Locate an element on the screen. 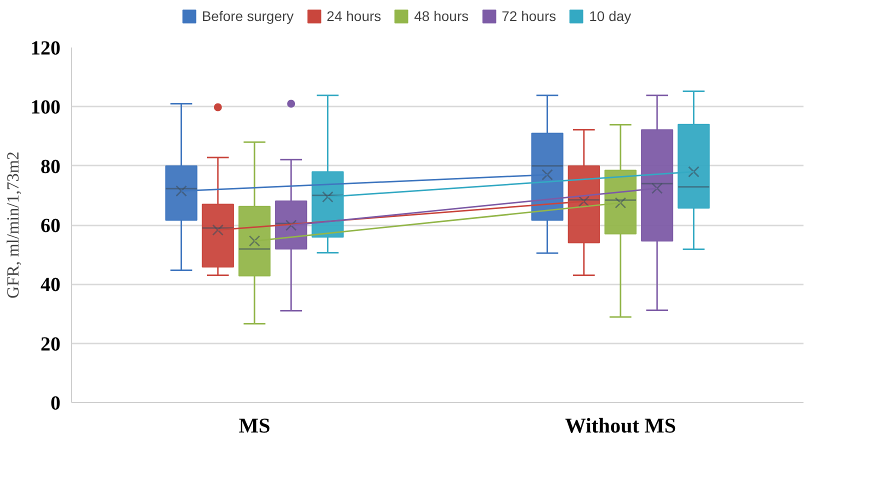 Image resolution: width=887 pixels, height=485 pixels. y-tick-label: 0 is located at coordinates (55, 403).